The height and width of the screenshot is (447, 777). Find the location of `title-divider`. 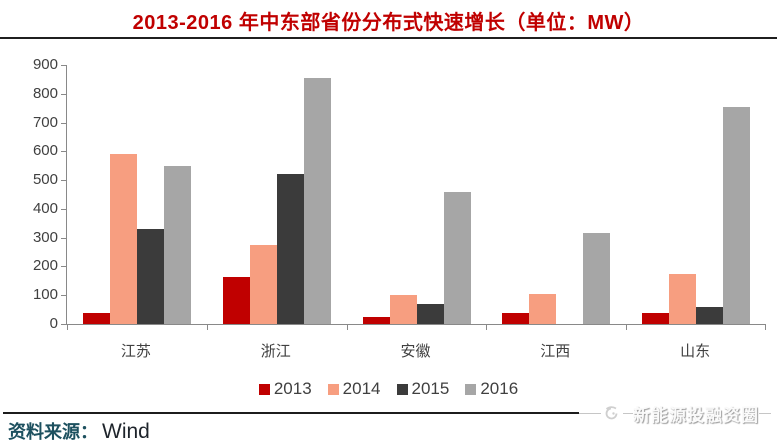

title-divider is located at coordinates (388, 38).